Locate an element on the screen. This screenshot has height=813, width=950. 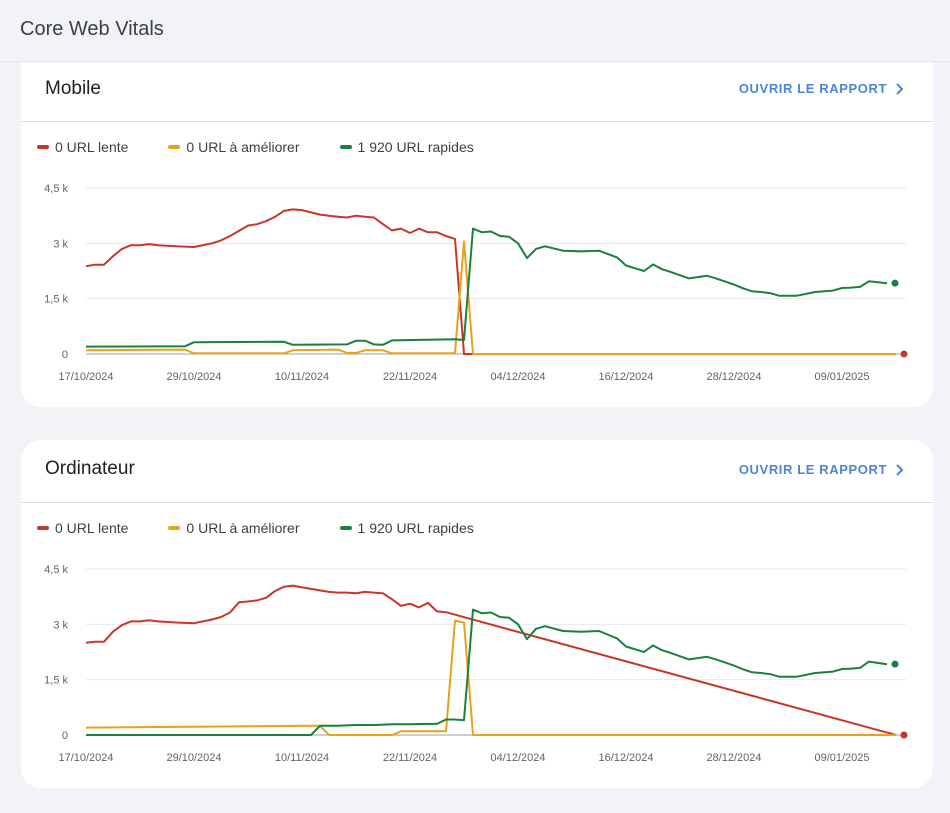
page-title: Core Web Vitals is located at coordinates (92, 29).